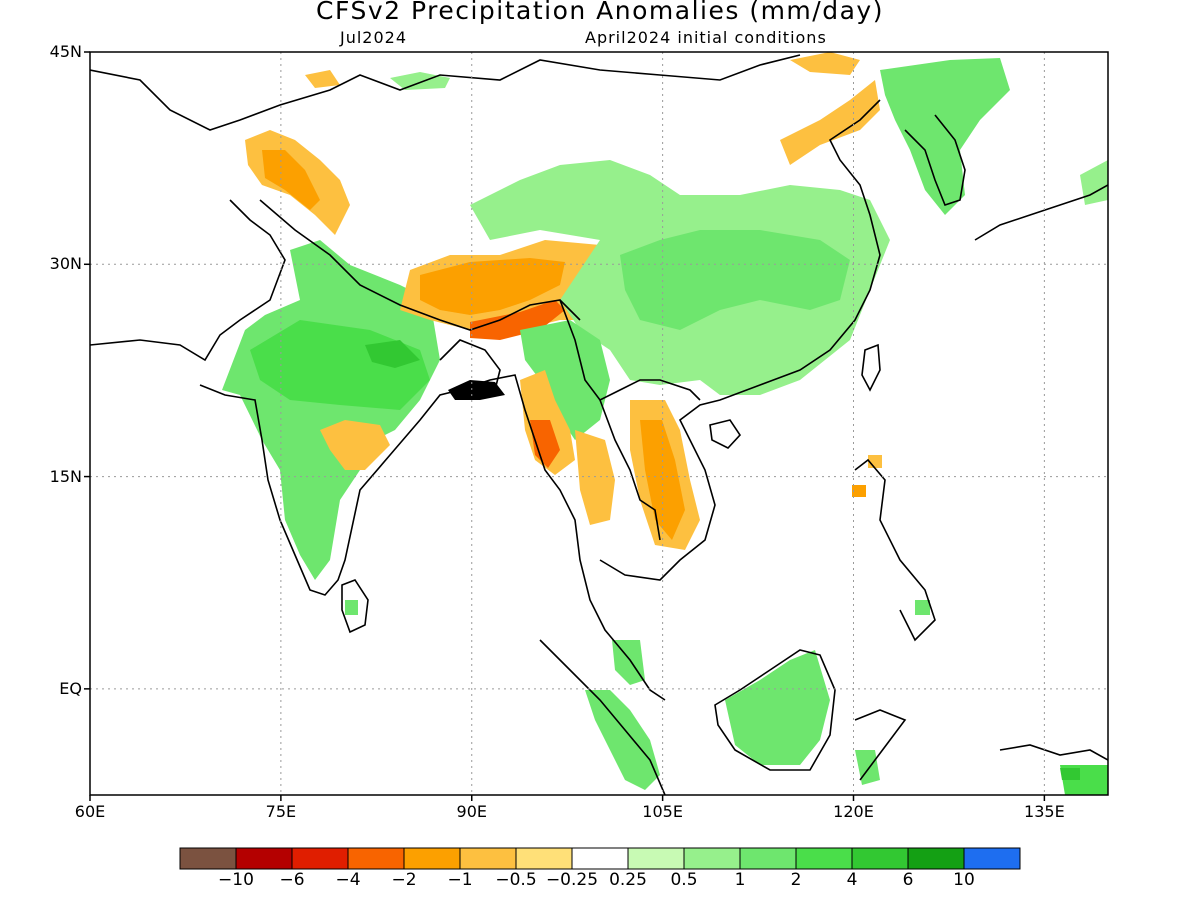 The image size is (1200, 900). Describe the element at coordinates (1044, 811) in the screenshot. I see `lon-tick-label: 135E` at that location.